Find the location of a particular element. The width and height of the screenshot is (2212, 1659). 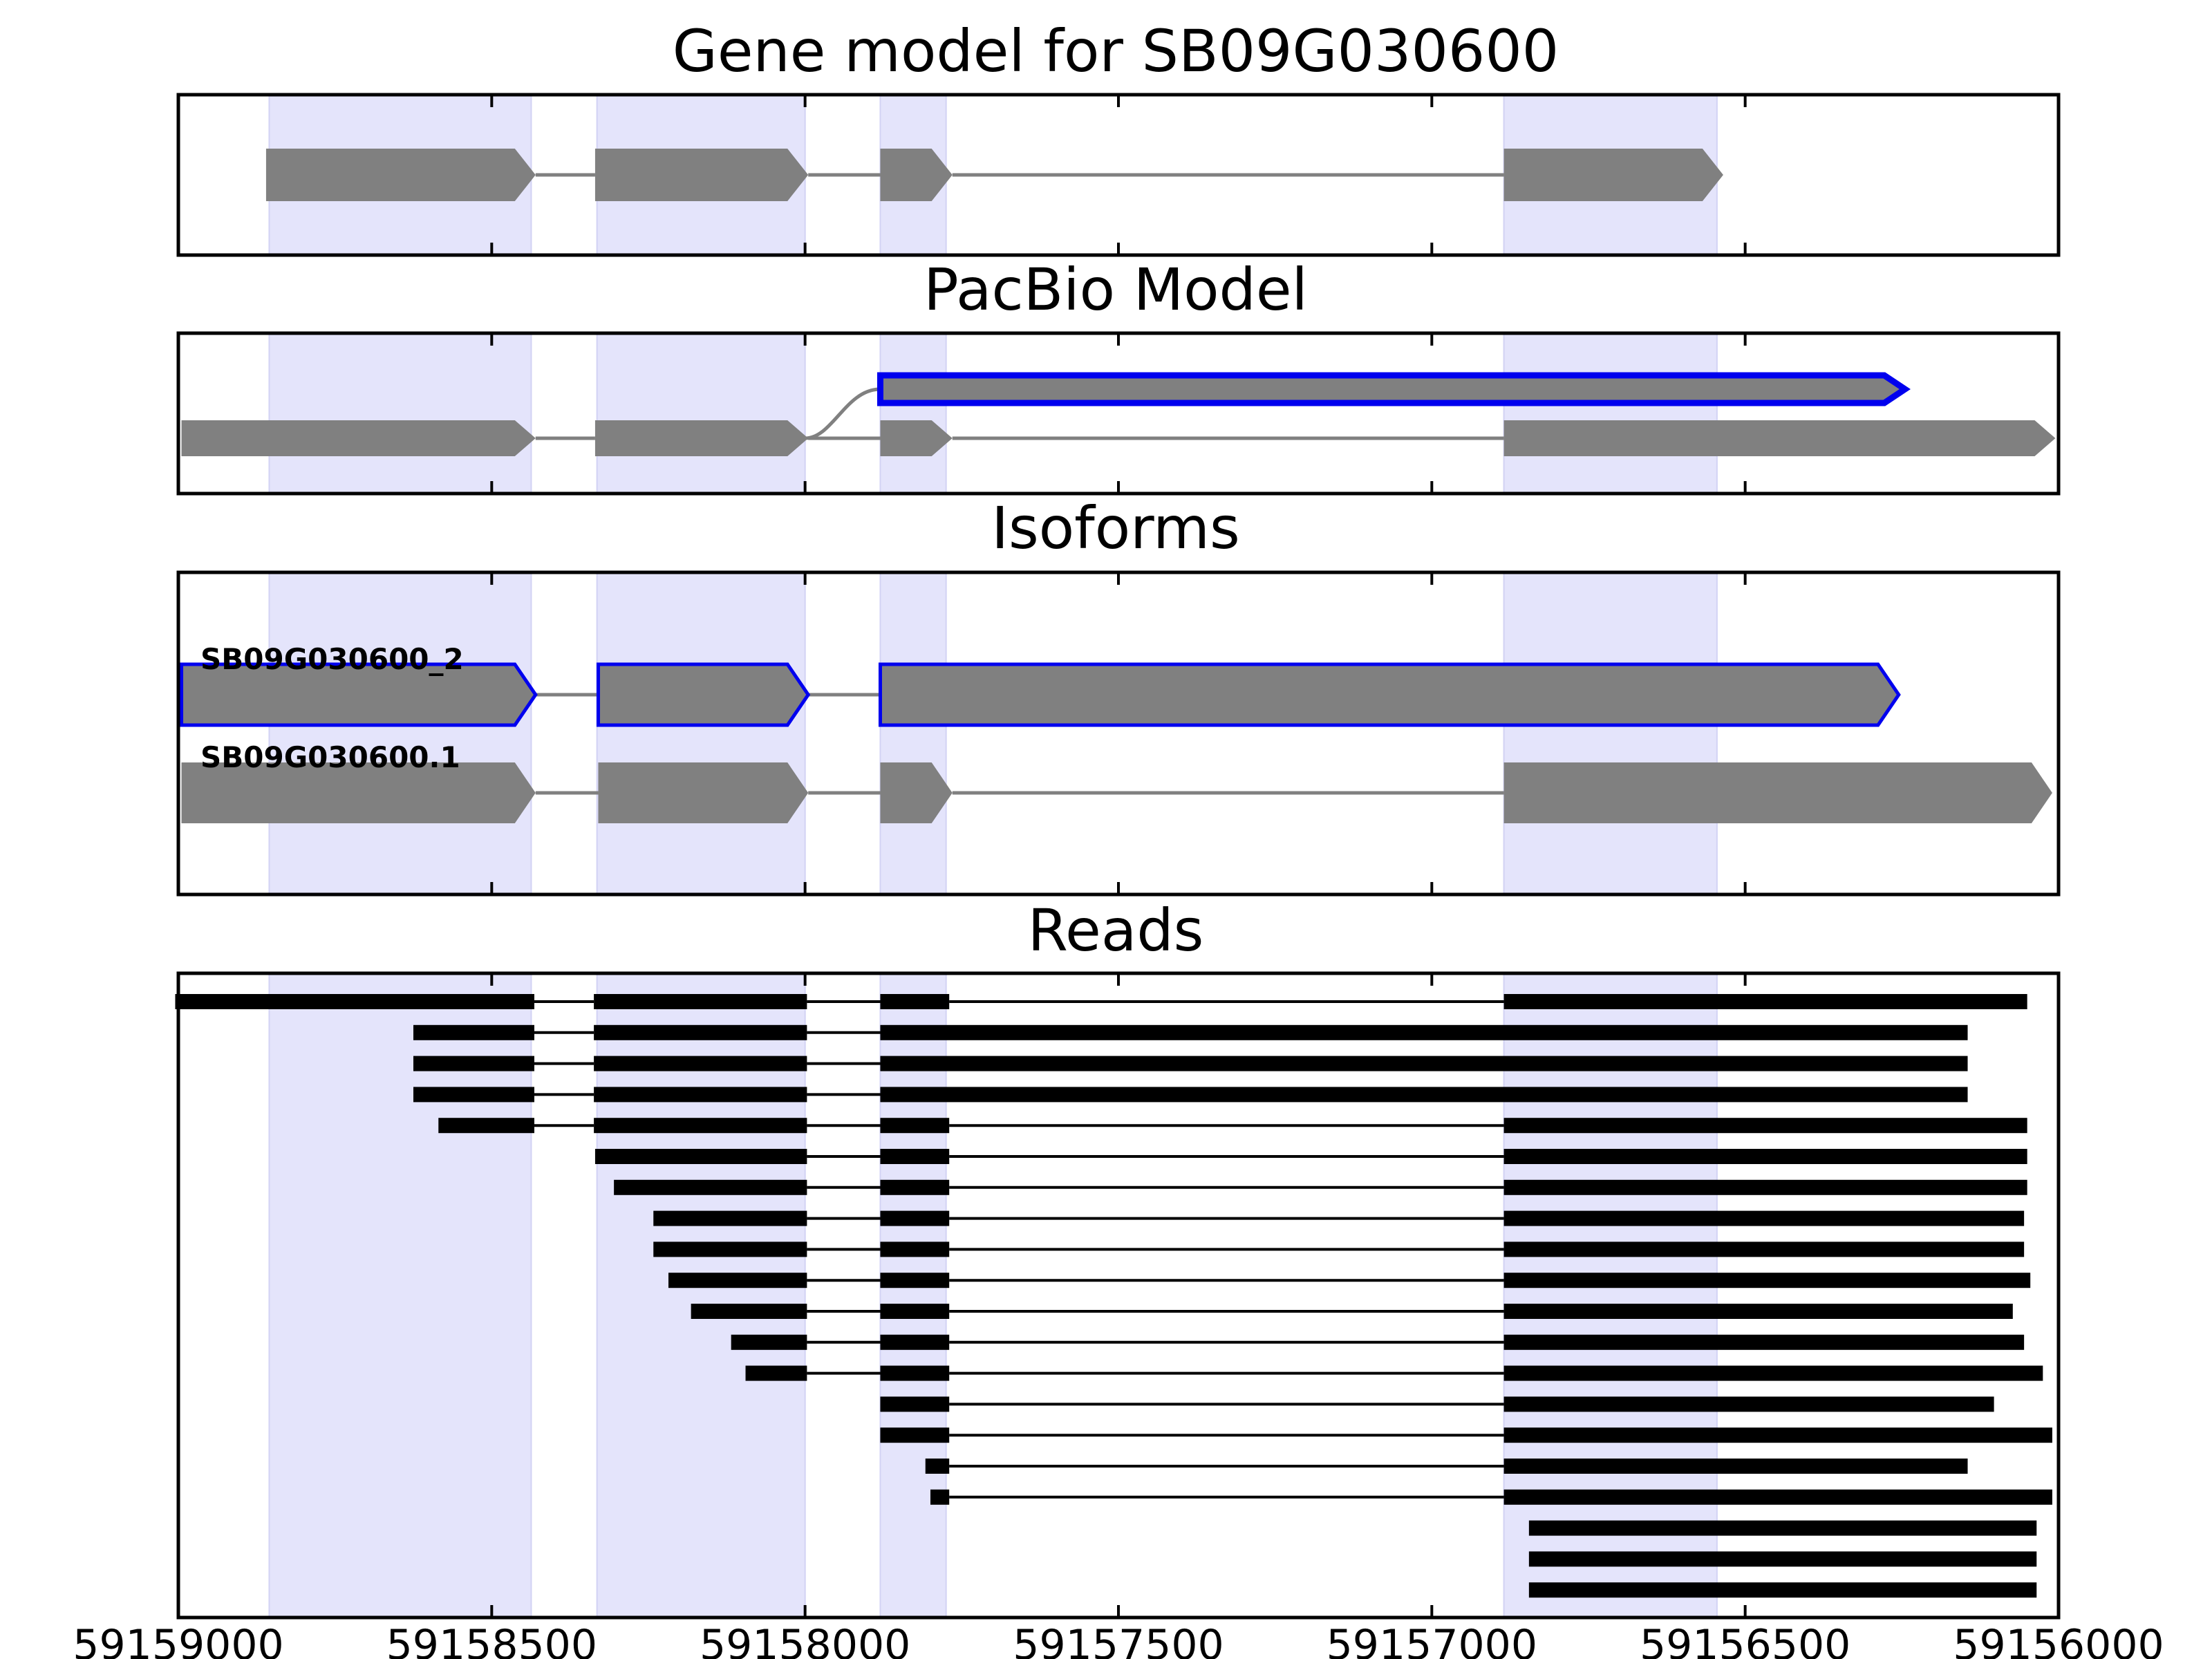

x-tick-label: 59157500 is located at coordinates (1118, 1640).